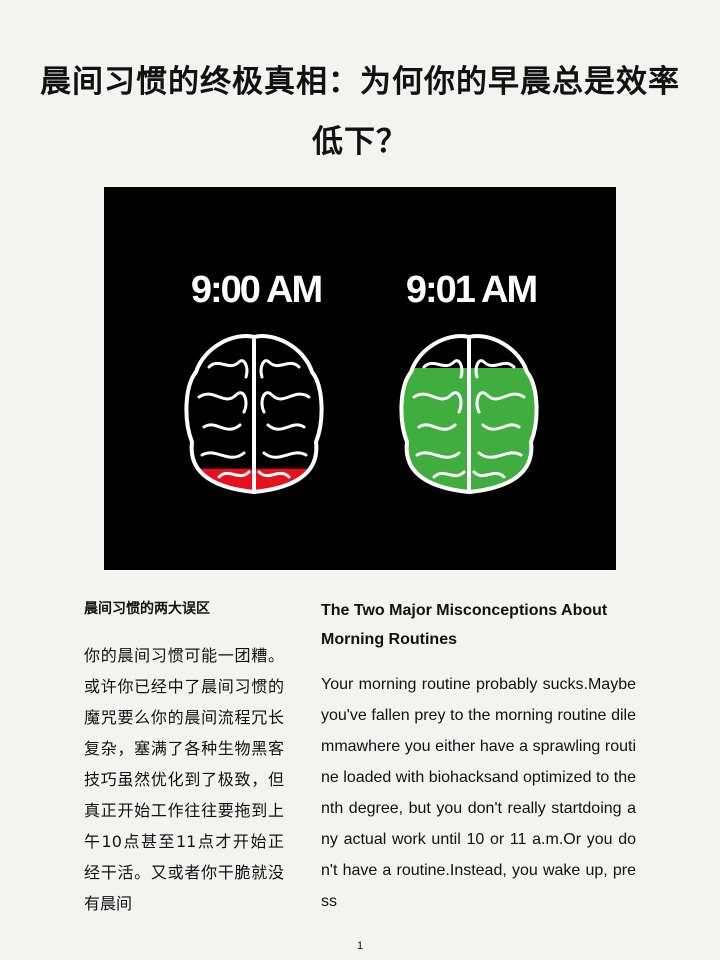 Image resolution: width=720 pixels, height=960 pixels. What do you see at coordinates (469, 430) in the screenshot?
I see `right-brain-fill` at bounding box center [469, 430].